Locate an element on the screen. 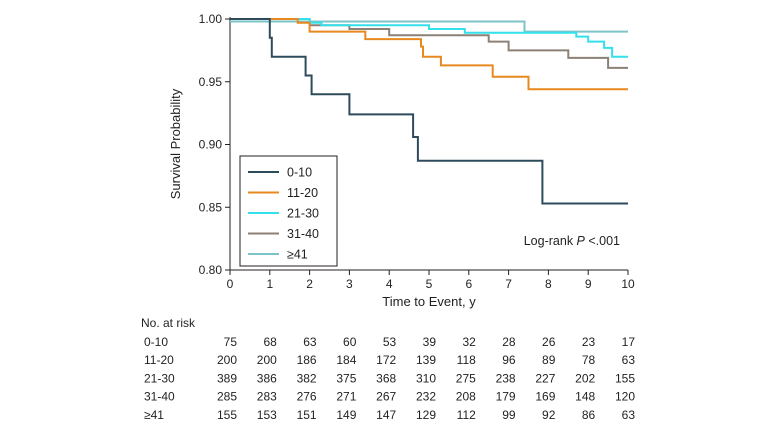 The height and width of the screenshot is (434, 780). risk-cell: 139 is located at coordinates (426, 360).